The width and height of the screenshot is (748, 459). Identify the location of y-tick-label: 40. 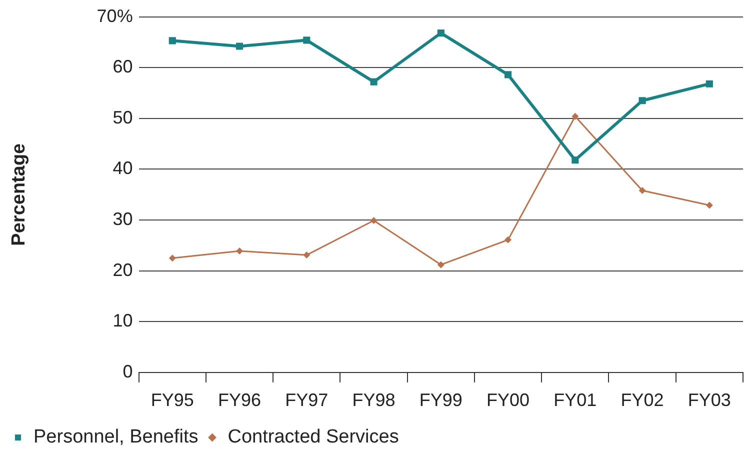
(122, 168).